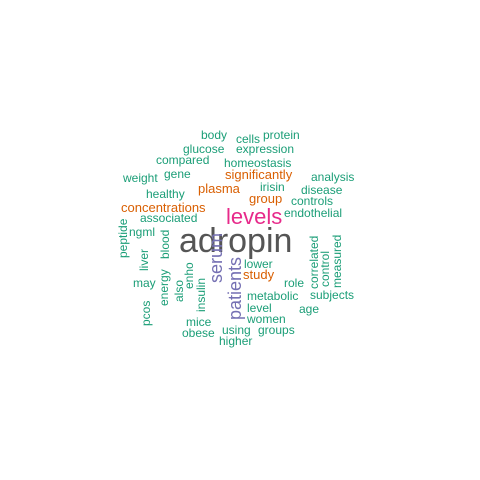 This screenshot has width=480, height=480. What do you see at coordinates (236, 330) in the screenshot?
I see `word-using: using` at bounding box center [236, 330].